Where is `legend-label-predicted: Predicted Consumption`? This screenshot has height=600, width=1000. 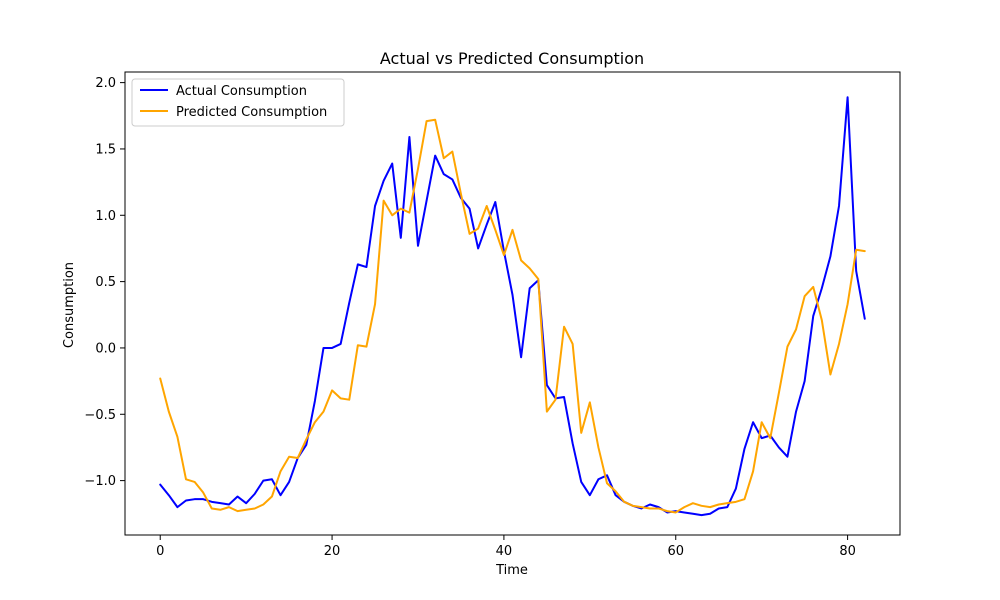 legend-label-predicted: Predicted Consumption is located at coordinates (251, 112).